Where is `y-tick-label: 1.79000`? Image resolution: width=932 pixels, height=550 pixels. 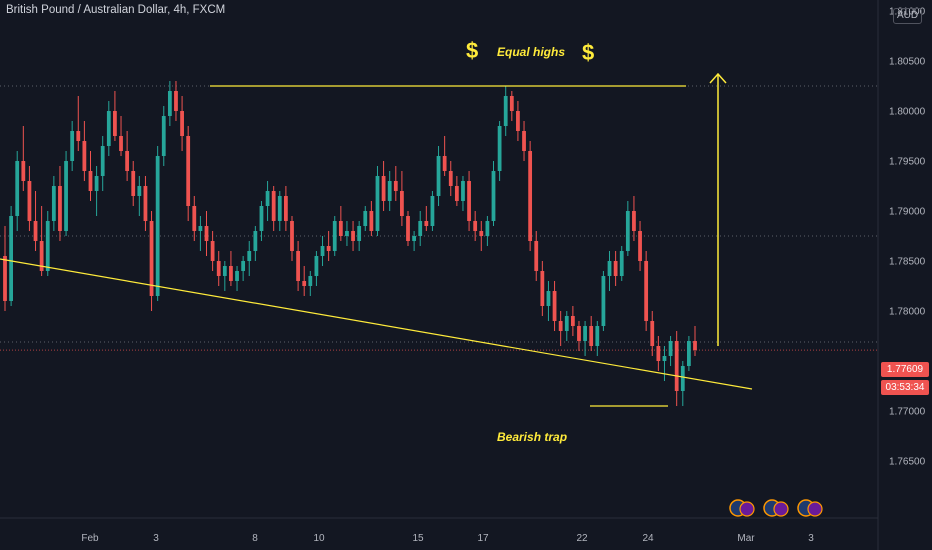
y-tick-label: 1.79000 is located at coordinates (907, 212).